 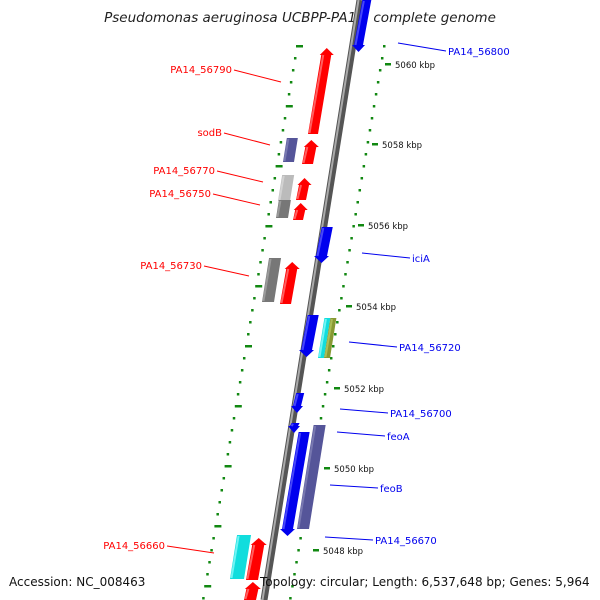 I want to click on accession-text: Accession: NC_008463, so click(x=77, y=582).